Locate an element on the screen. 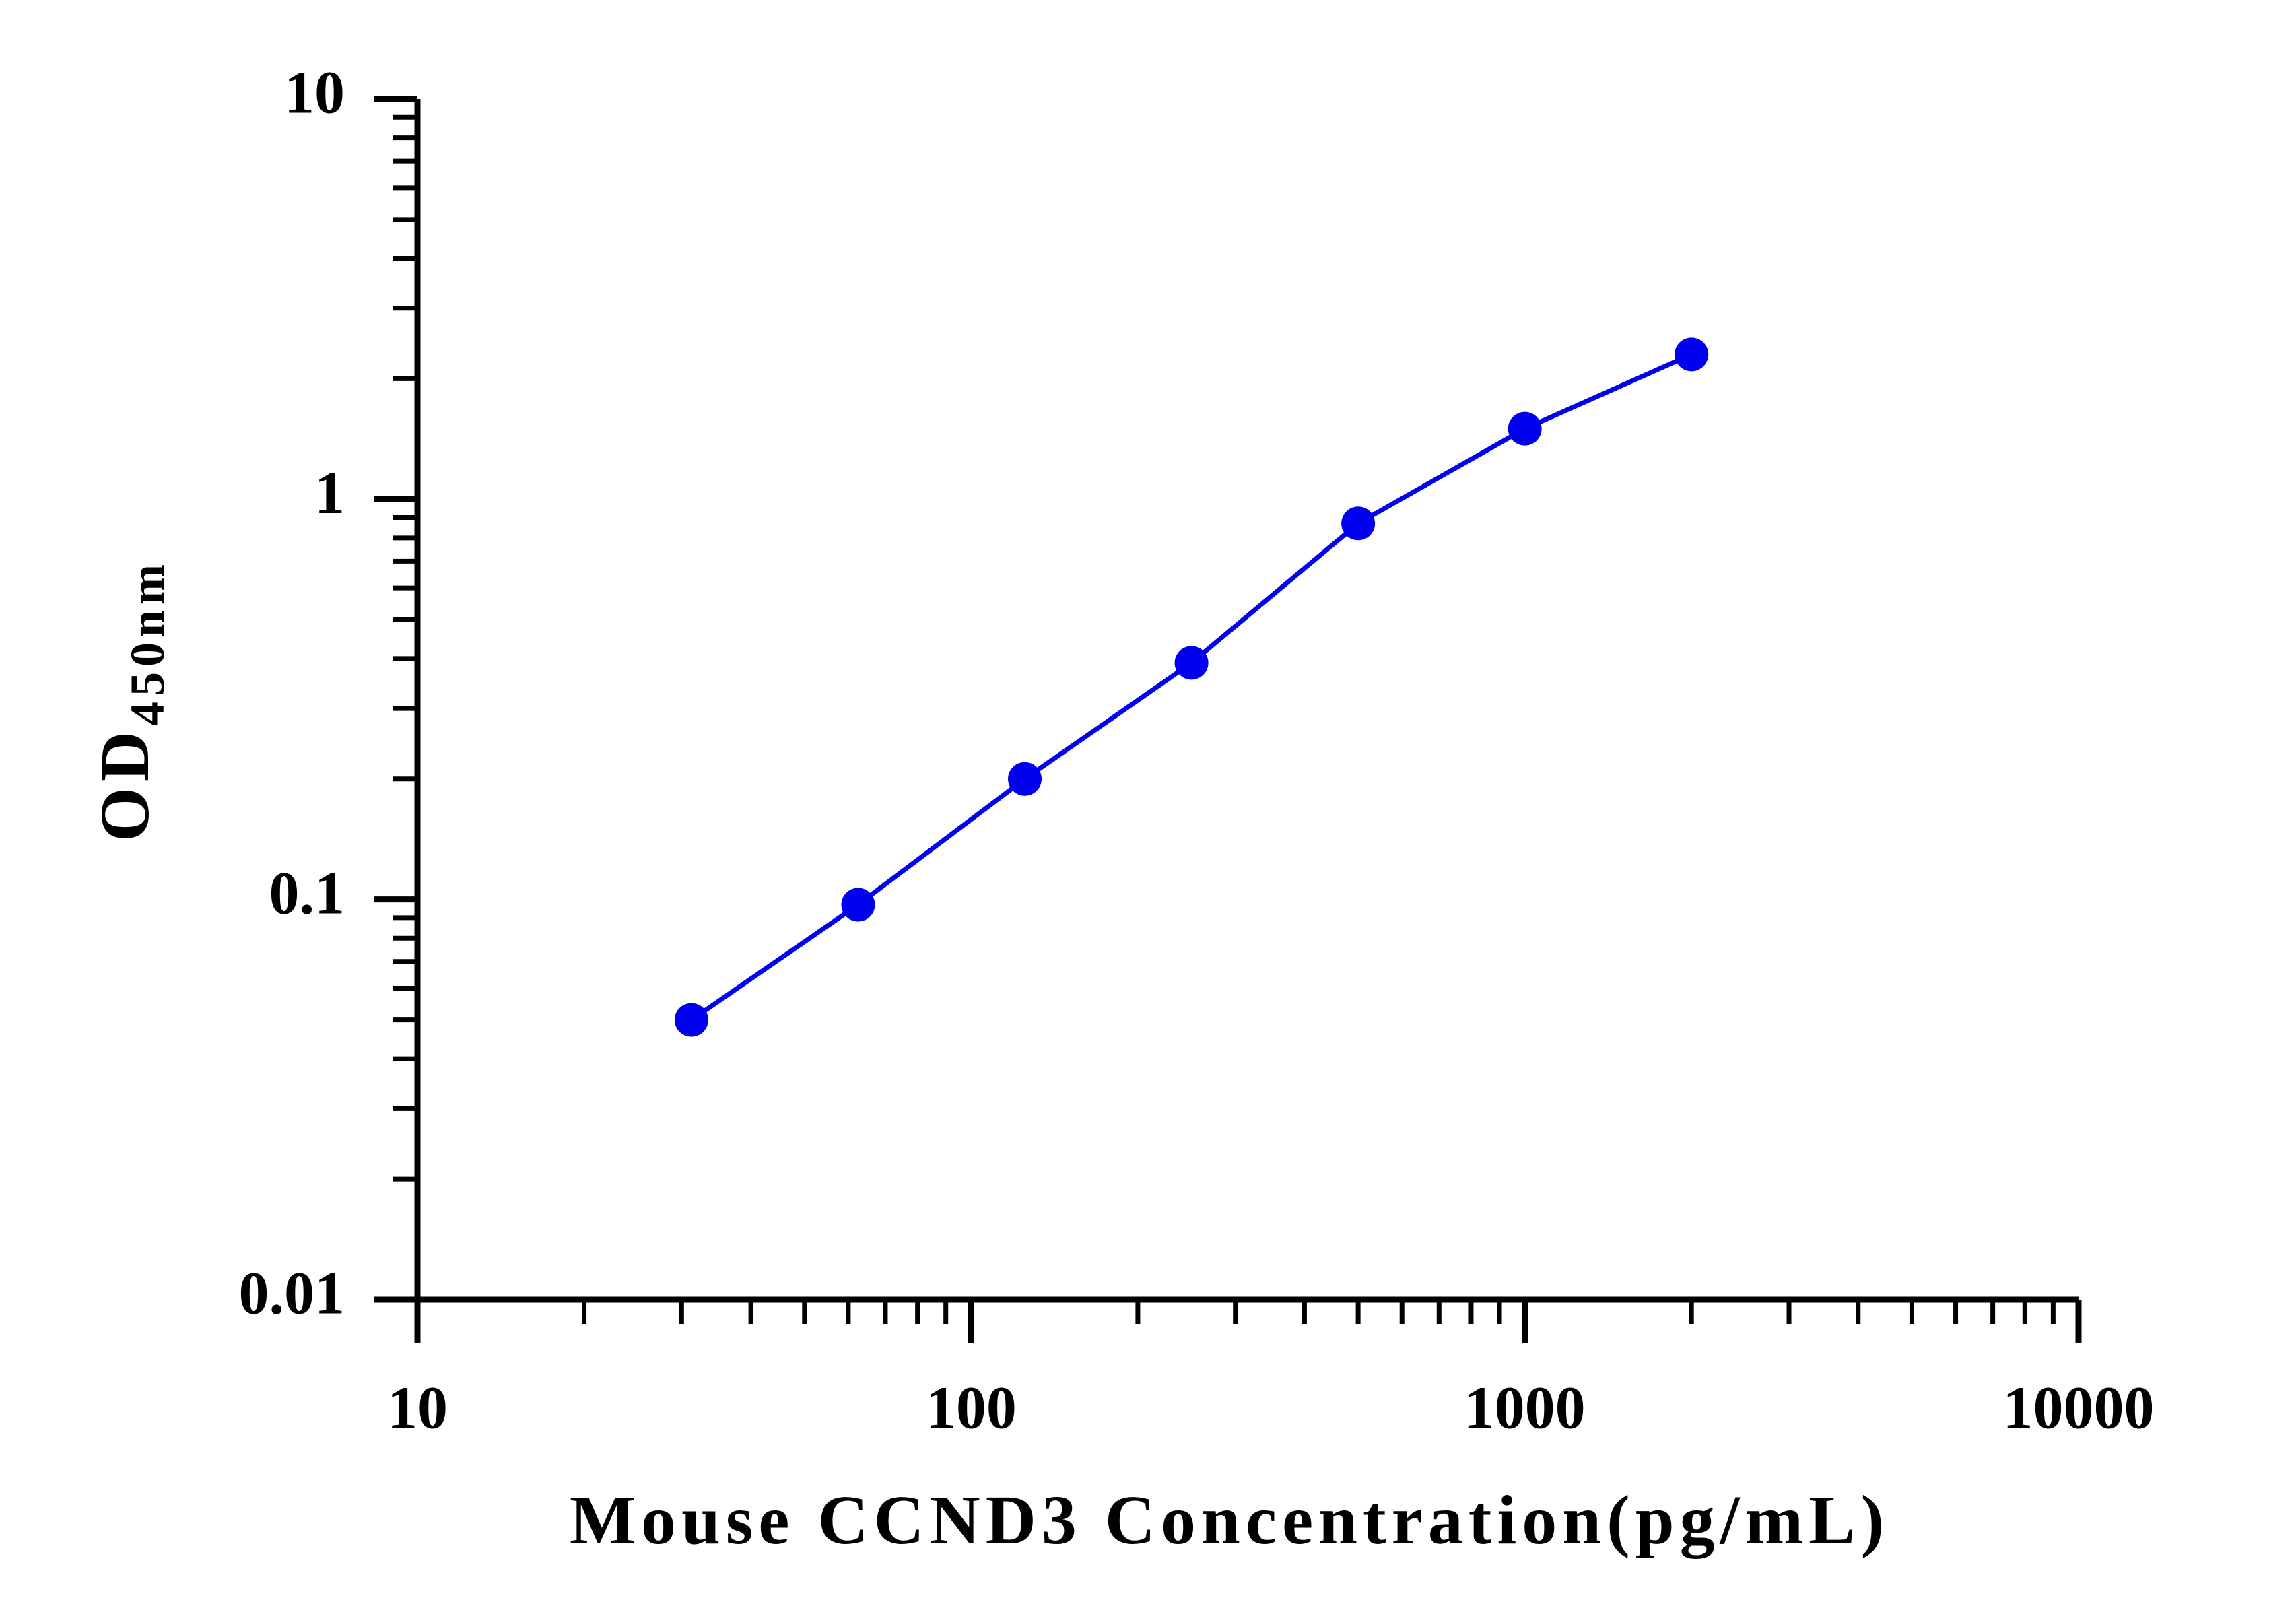  y-axis-title: OD450nm is located at coordinates (130, 701).